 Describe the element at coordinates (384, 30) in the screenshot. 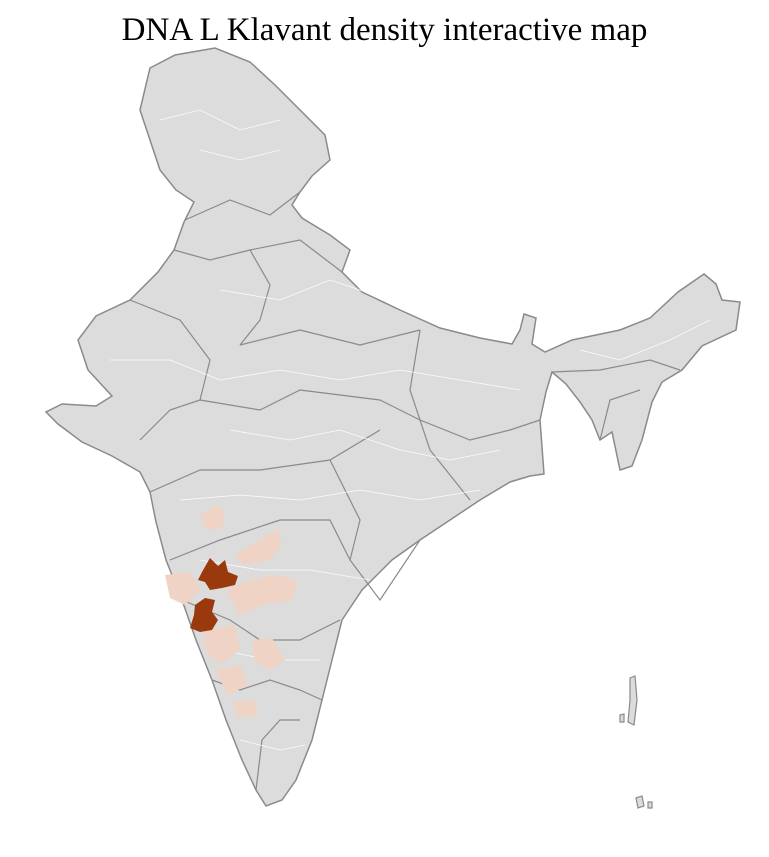

I see `map-title: DNA L Klavant density interactive map` at that location.